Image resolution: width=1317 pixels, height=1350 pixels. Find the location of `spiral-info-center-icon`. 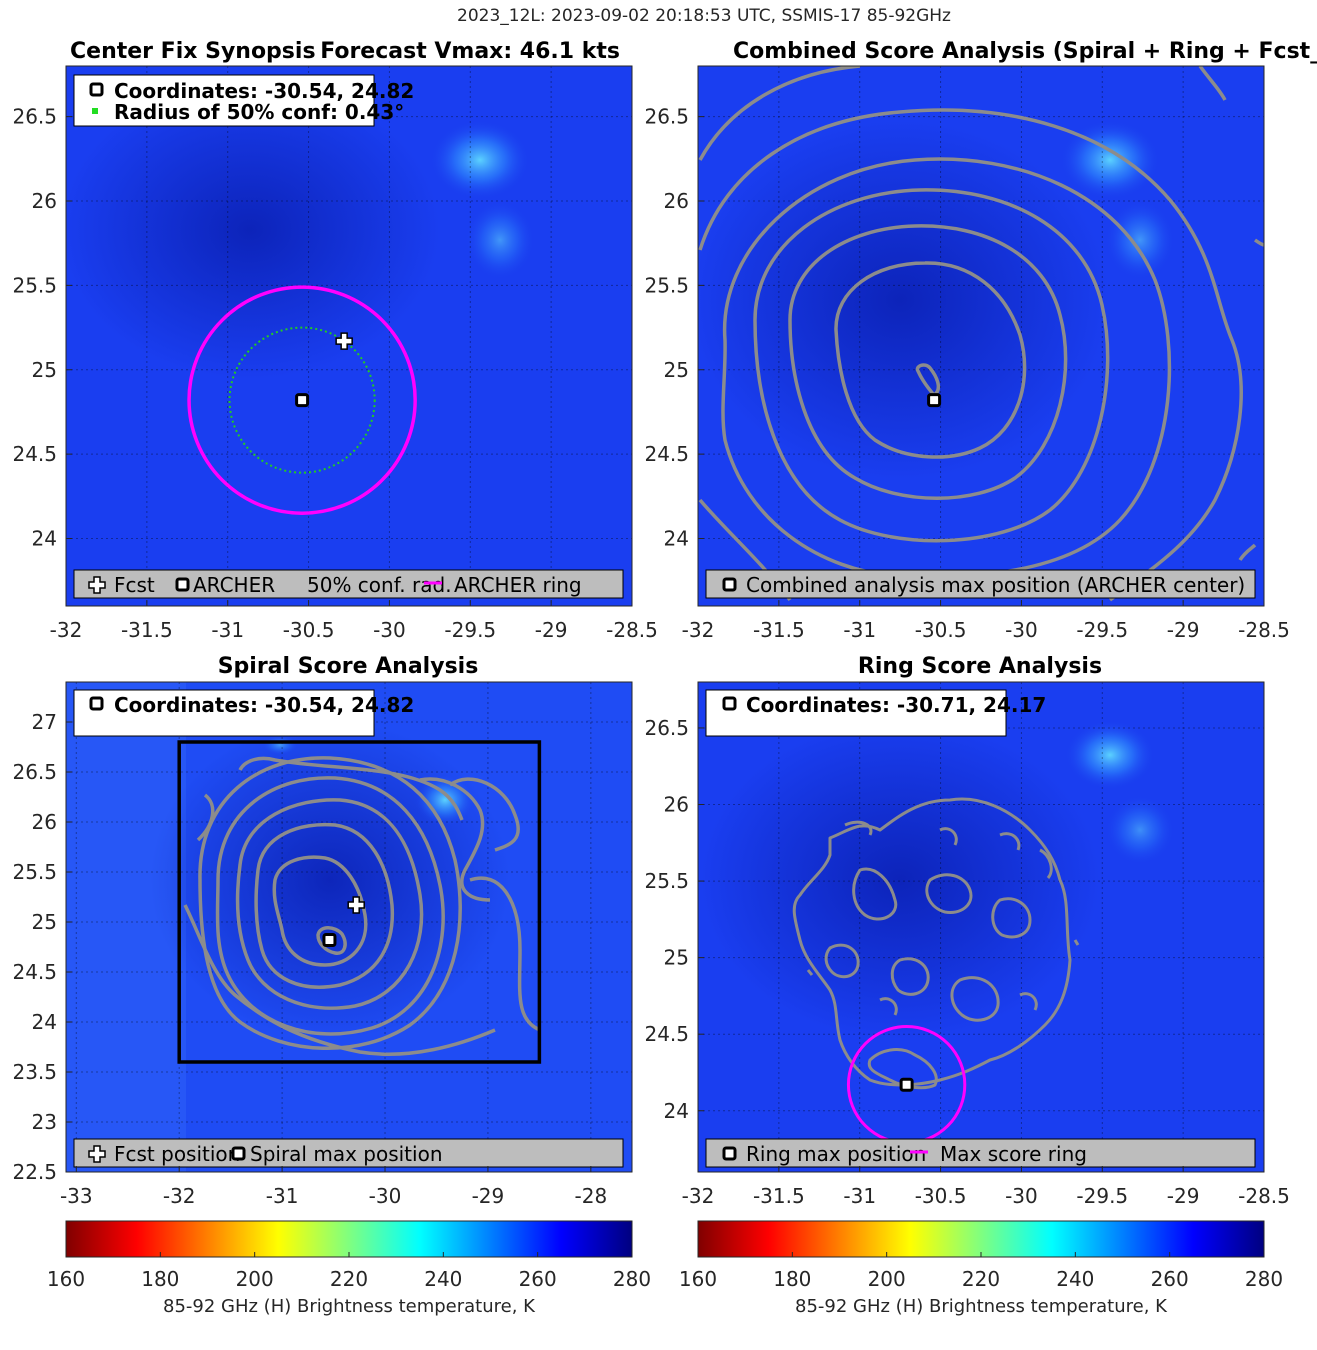

spiral-info-center-icon is located at coordinates (96, 703).